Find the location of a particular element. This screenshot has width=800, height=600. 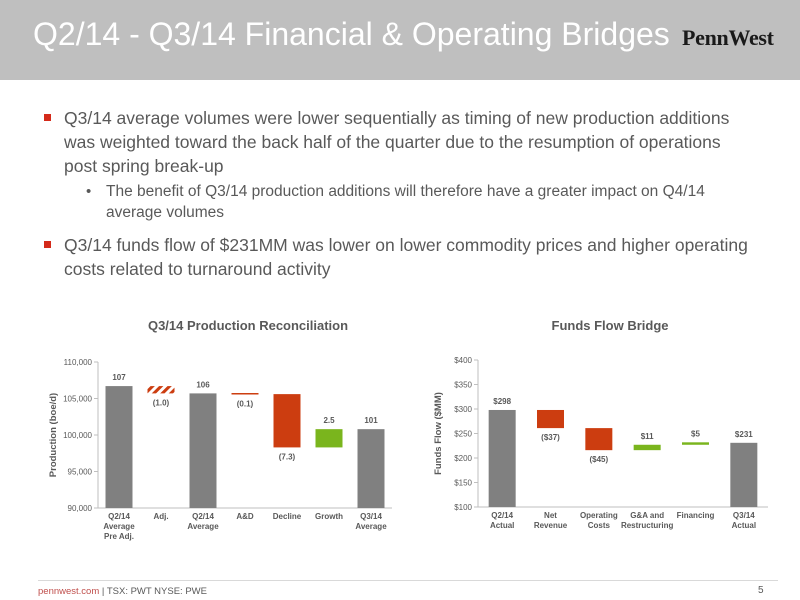

y-tick-label: $150 is located at coordinates (463, 483).